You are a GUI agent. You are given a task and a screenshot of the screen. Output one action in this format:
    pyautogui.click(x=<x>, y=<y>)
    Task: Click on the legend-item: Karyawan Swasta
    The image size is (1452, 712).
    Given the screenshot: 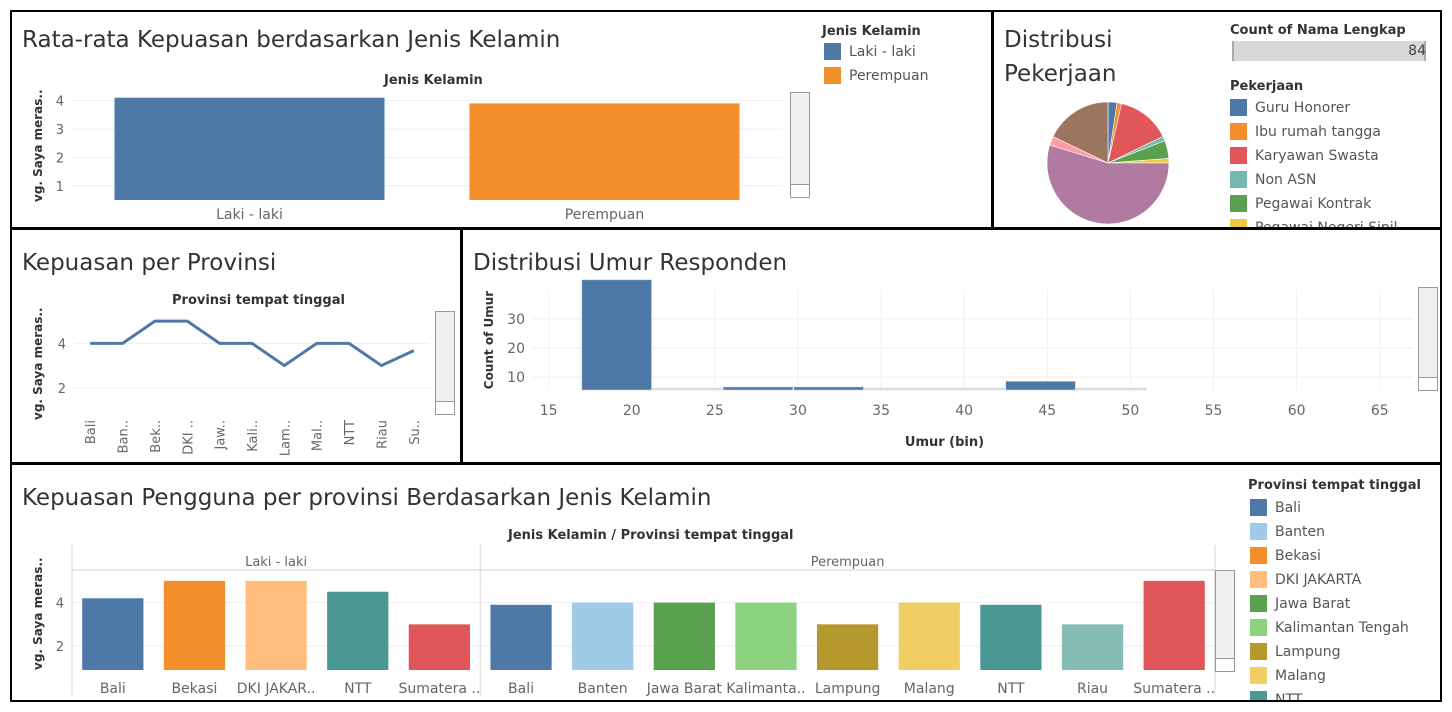 What is the action you would take?
    pyautogui.click(x=1304, y=156)
    